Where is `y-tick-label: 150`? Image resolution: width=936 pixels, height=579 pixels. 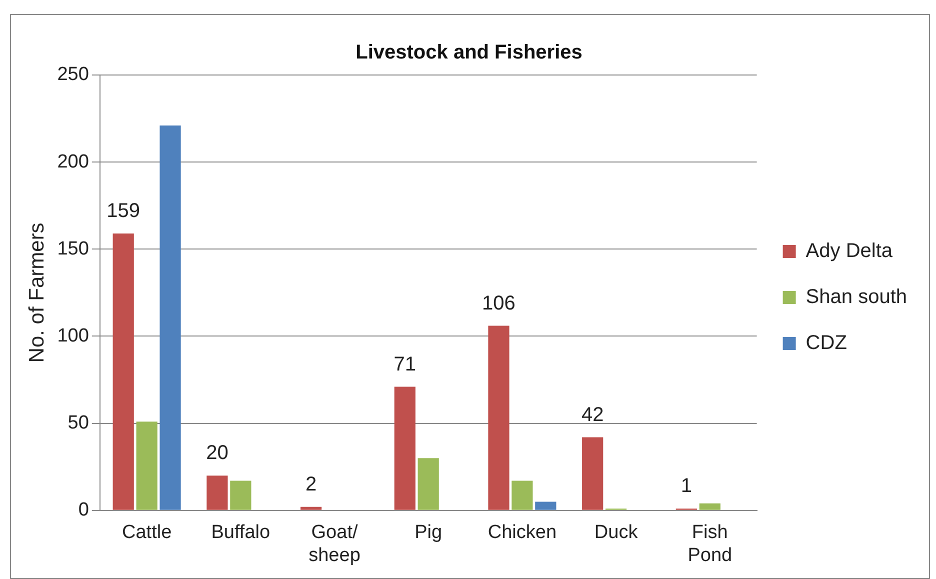 y-tick-label: 150 is located at coordinates (73, 249).